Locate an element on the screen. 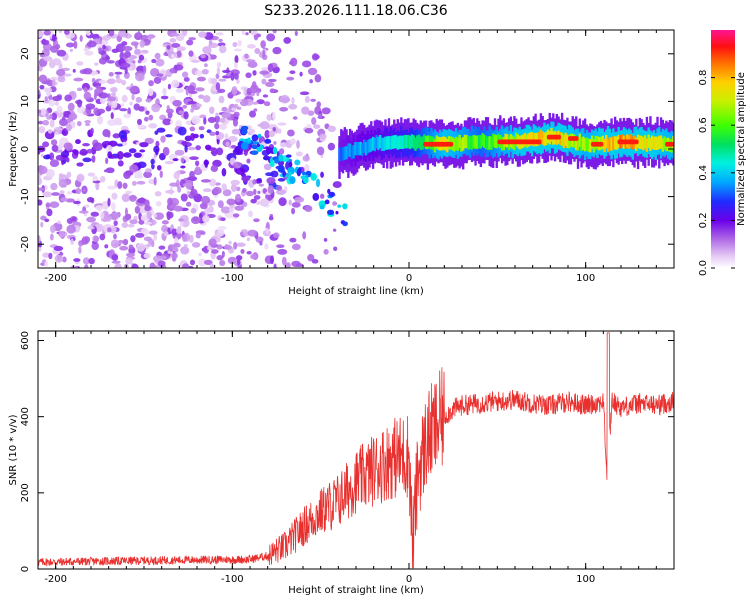  colorbar-tick-label: 0.8 is located at coordinates (703, 78).